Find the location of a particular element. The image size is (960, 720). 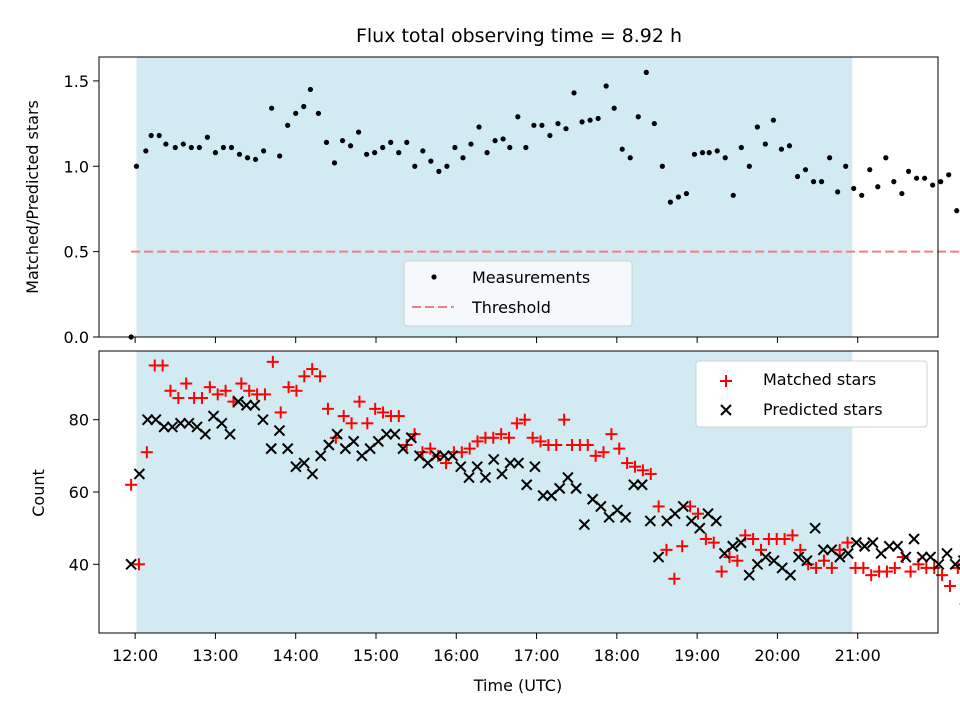

top-y-tick-label: 1.0 is located at coordinates (76, 166).